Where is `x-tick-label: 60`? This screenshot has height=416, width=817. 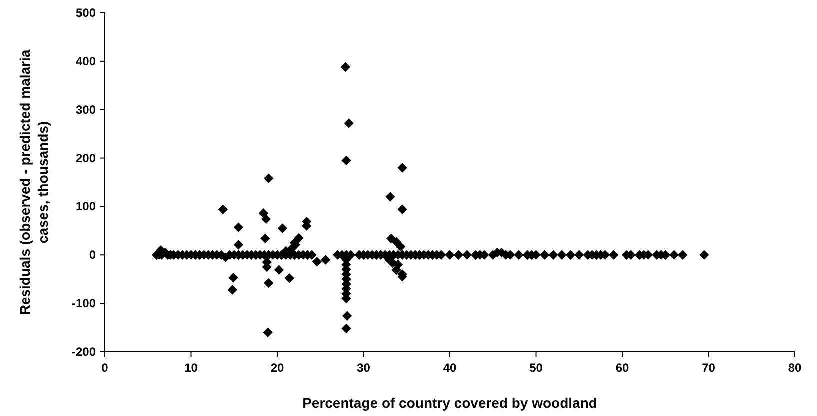
x-tick-label: 60 is located at coordinates (623, 368).